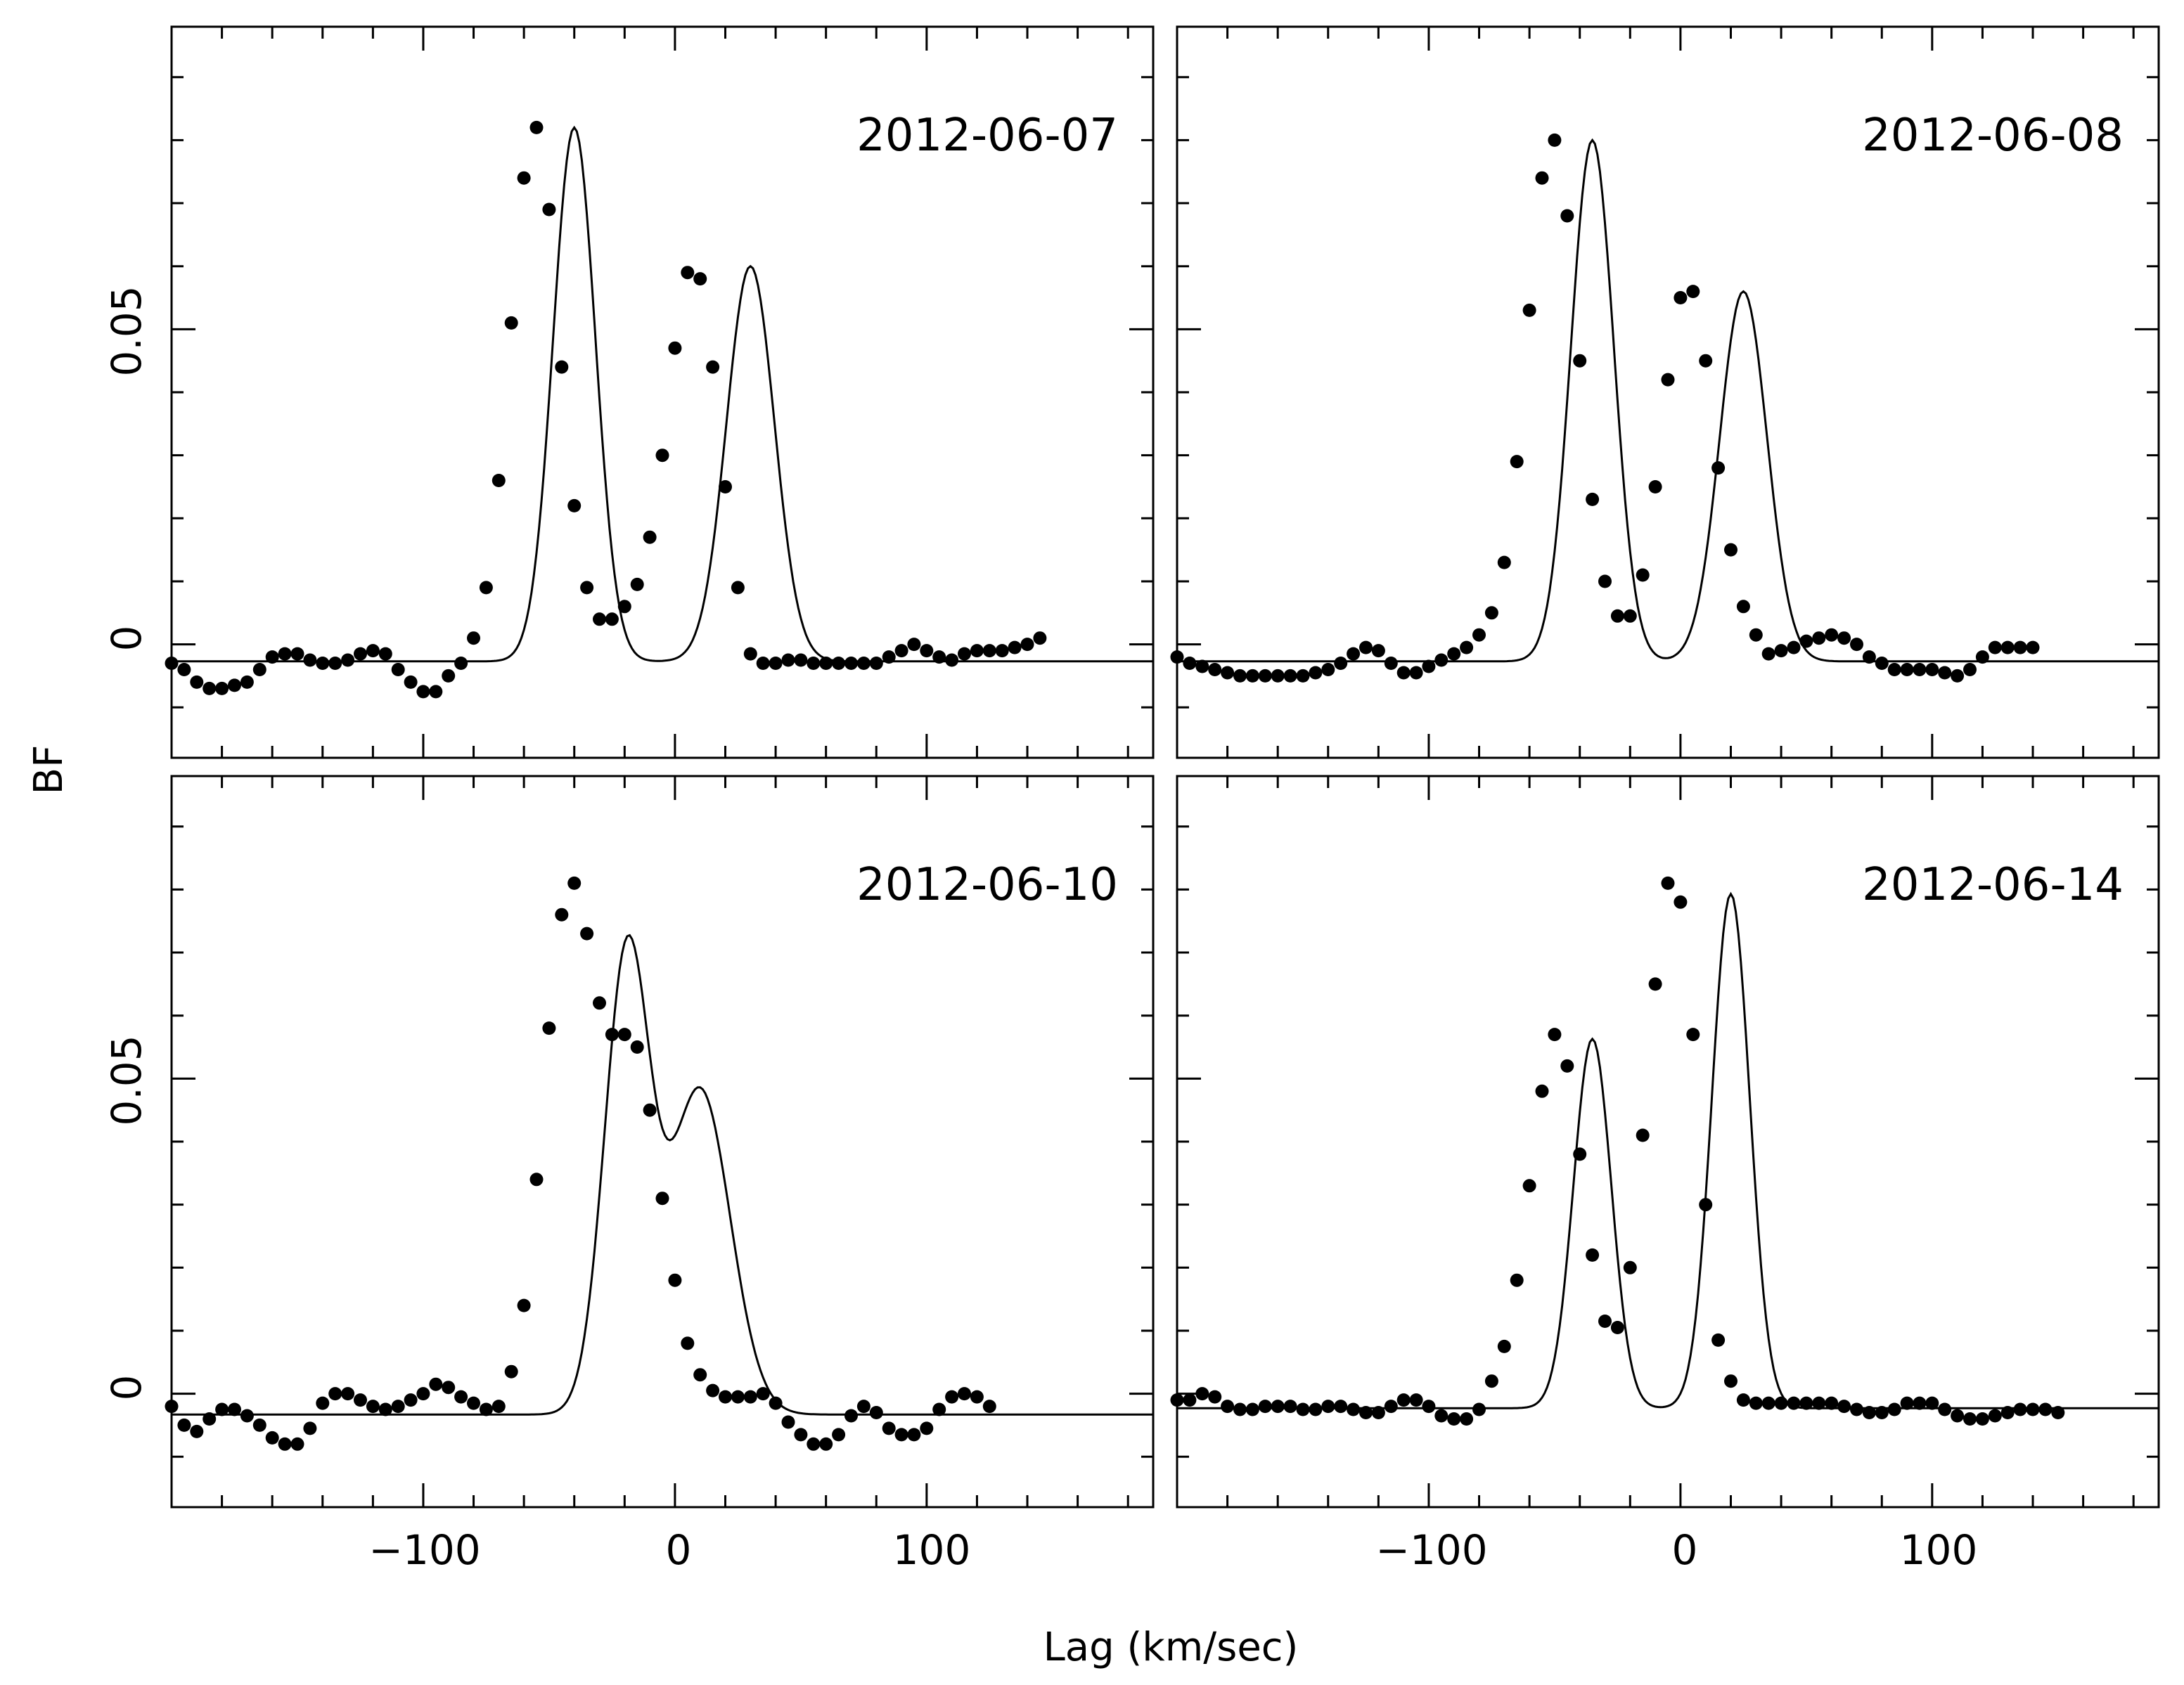  I want to click on x-tick-label-100-right: 100, so click(1939, 1550).